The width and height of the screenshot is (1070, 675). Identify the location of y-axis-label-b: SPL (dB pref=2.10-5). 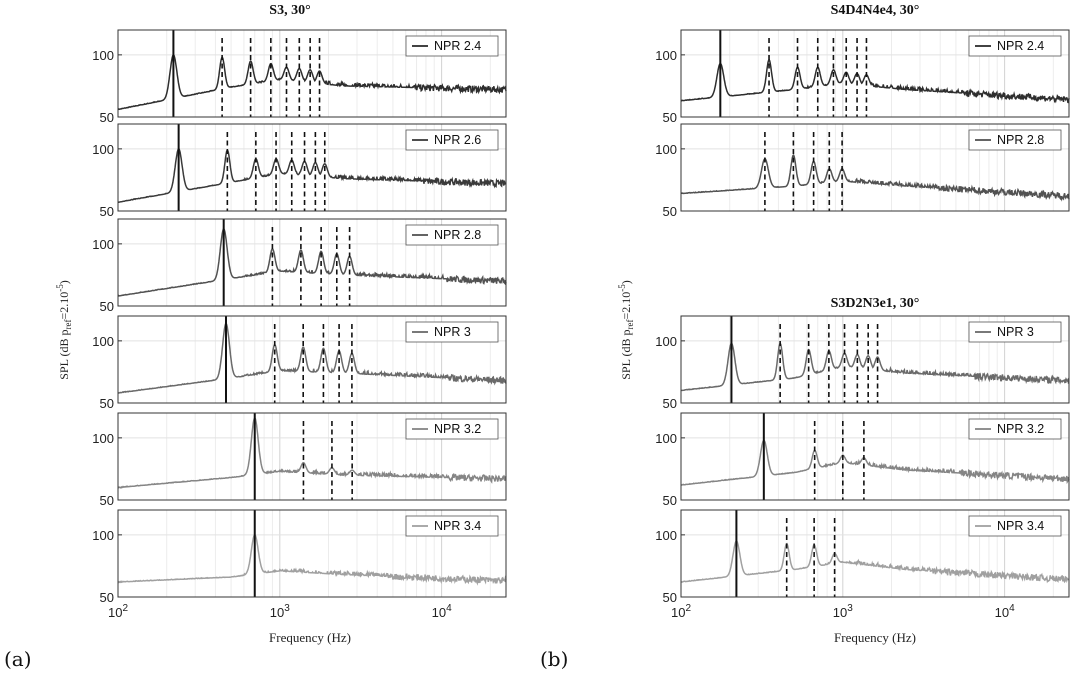
(626, 330).